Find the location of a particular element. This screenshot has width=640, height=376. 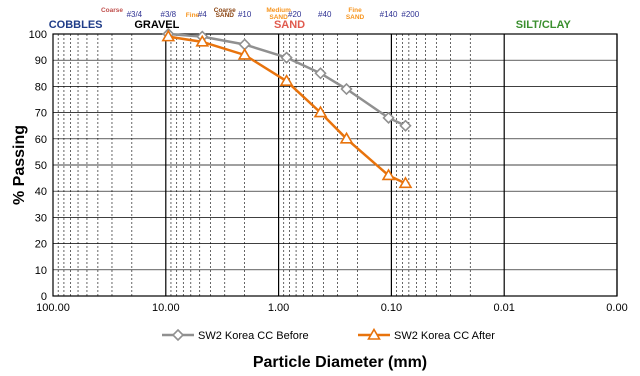

y-tick-label: 10 is located at coordinates (41, 271).